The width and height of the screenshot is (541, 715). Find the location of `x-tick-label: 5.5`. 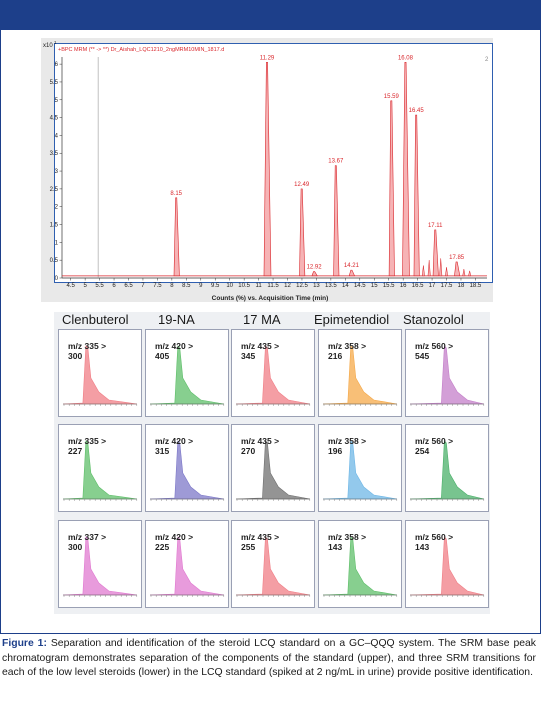

x-tick-label: 5.5 is located at coordinates (99, 286).